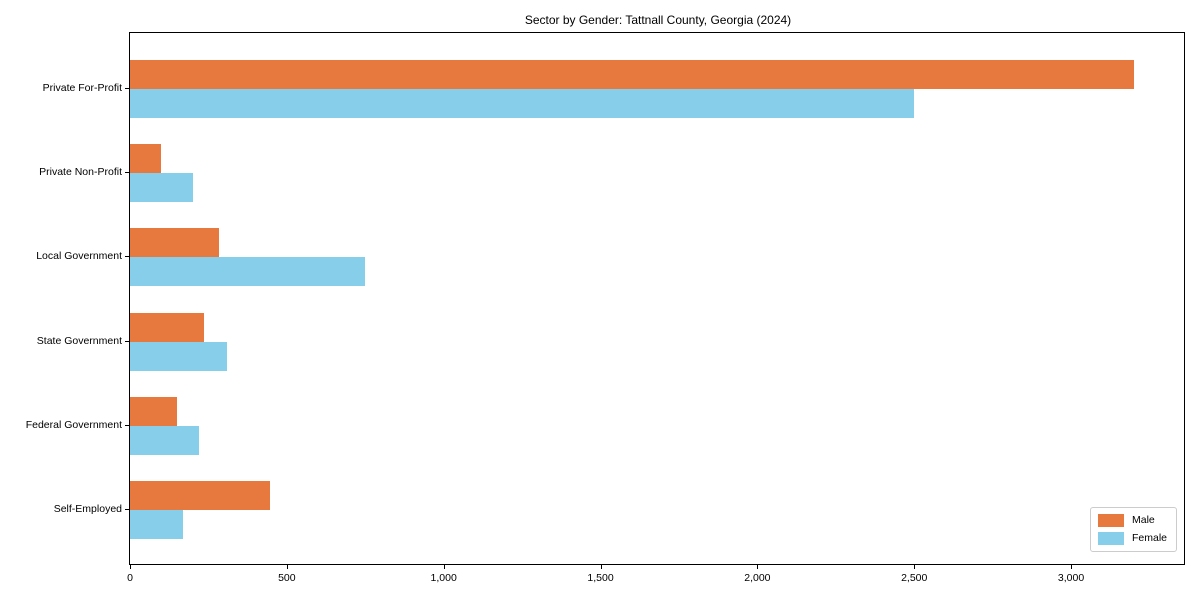 The width and height of the screenshot is (1200, 600). Describe the element at coordinates (79, 340) in the screenshot. I see `y-tick-label: State Government` at that location.